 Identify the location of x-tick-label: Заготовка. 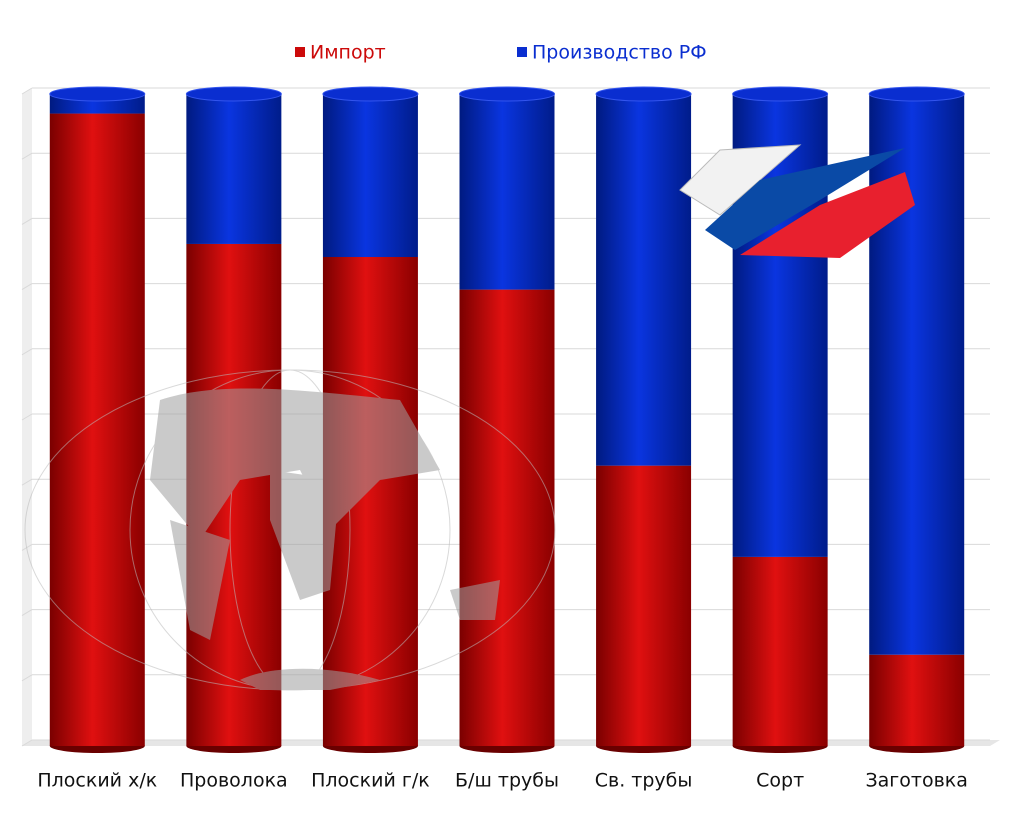
(916, 781).